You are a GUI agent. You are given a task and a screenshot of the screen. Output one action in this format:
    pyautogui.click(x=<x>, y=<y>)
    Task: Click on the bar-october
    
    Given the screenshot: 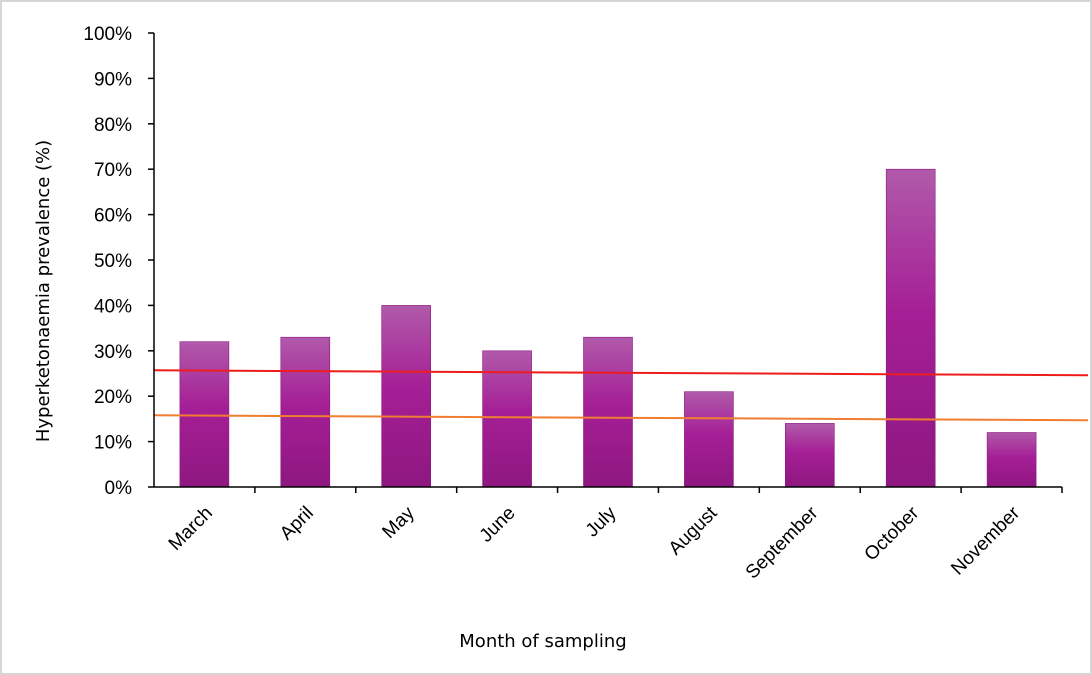 What is the action you would take?
    pyautogui.click(x=910, y=328)
    